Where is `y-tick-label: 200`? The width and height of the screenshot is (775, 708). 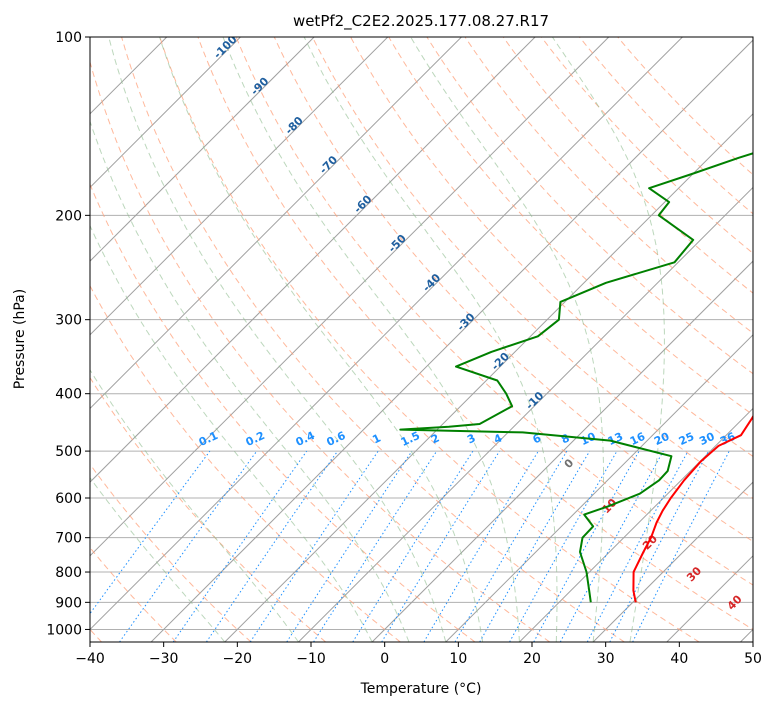
y-tick-label: 200 is located at coordinates (68, 216).